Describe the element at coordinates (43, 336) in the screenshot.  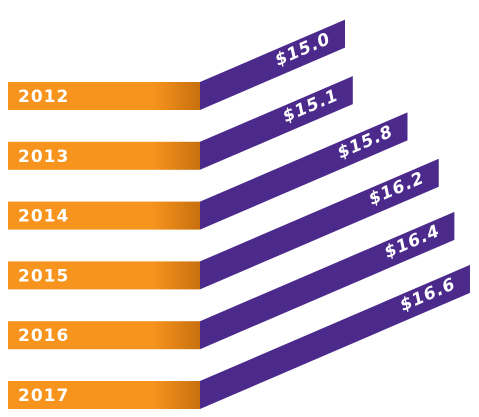
I see `category-label: 2016` at that location.